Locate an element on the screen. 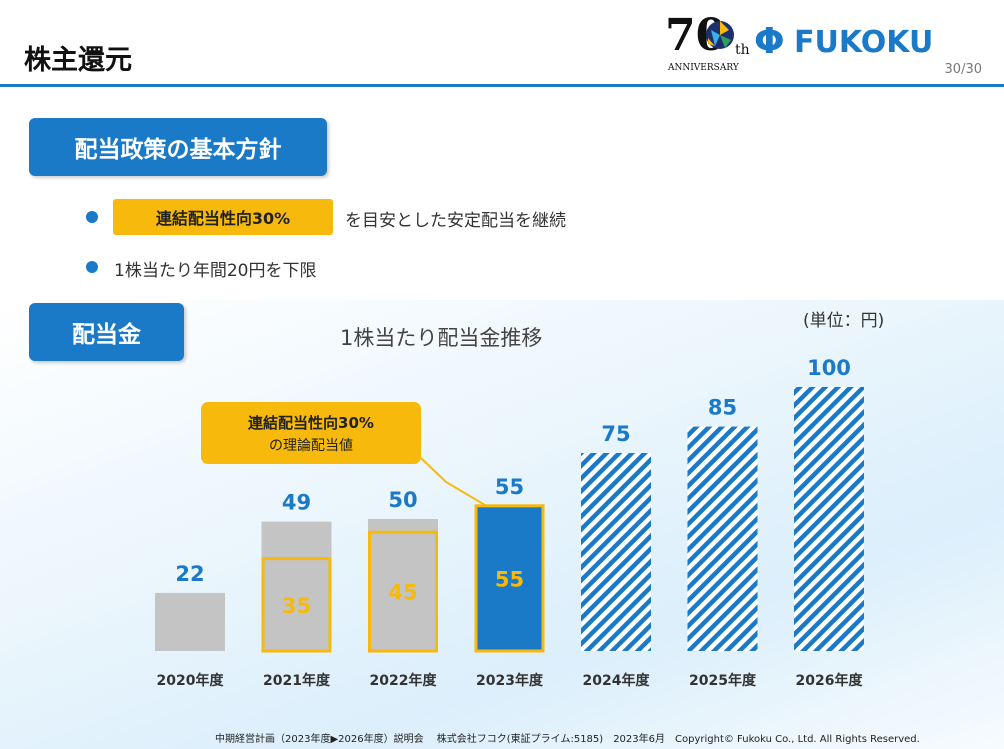 This screenshot has width=1004, height=749. chart-unit: (単位：円) is located at coordinates (844, 321).